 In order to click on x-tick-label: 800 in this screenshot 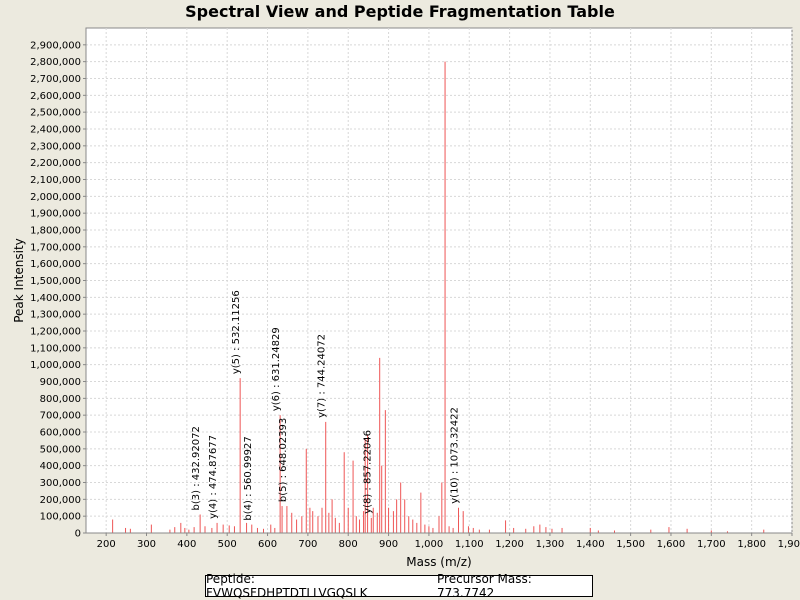, I will do `click(348, 544)`.